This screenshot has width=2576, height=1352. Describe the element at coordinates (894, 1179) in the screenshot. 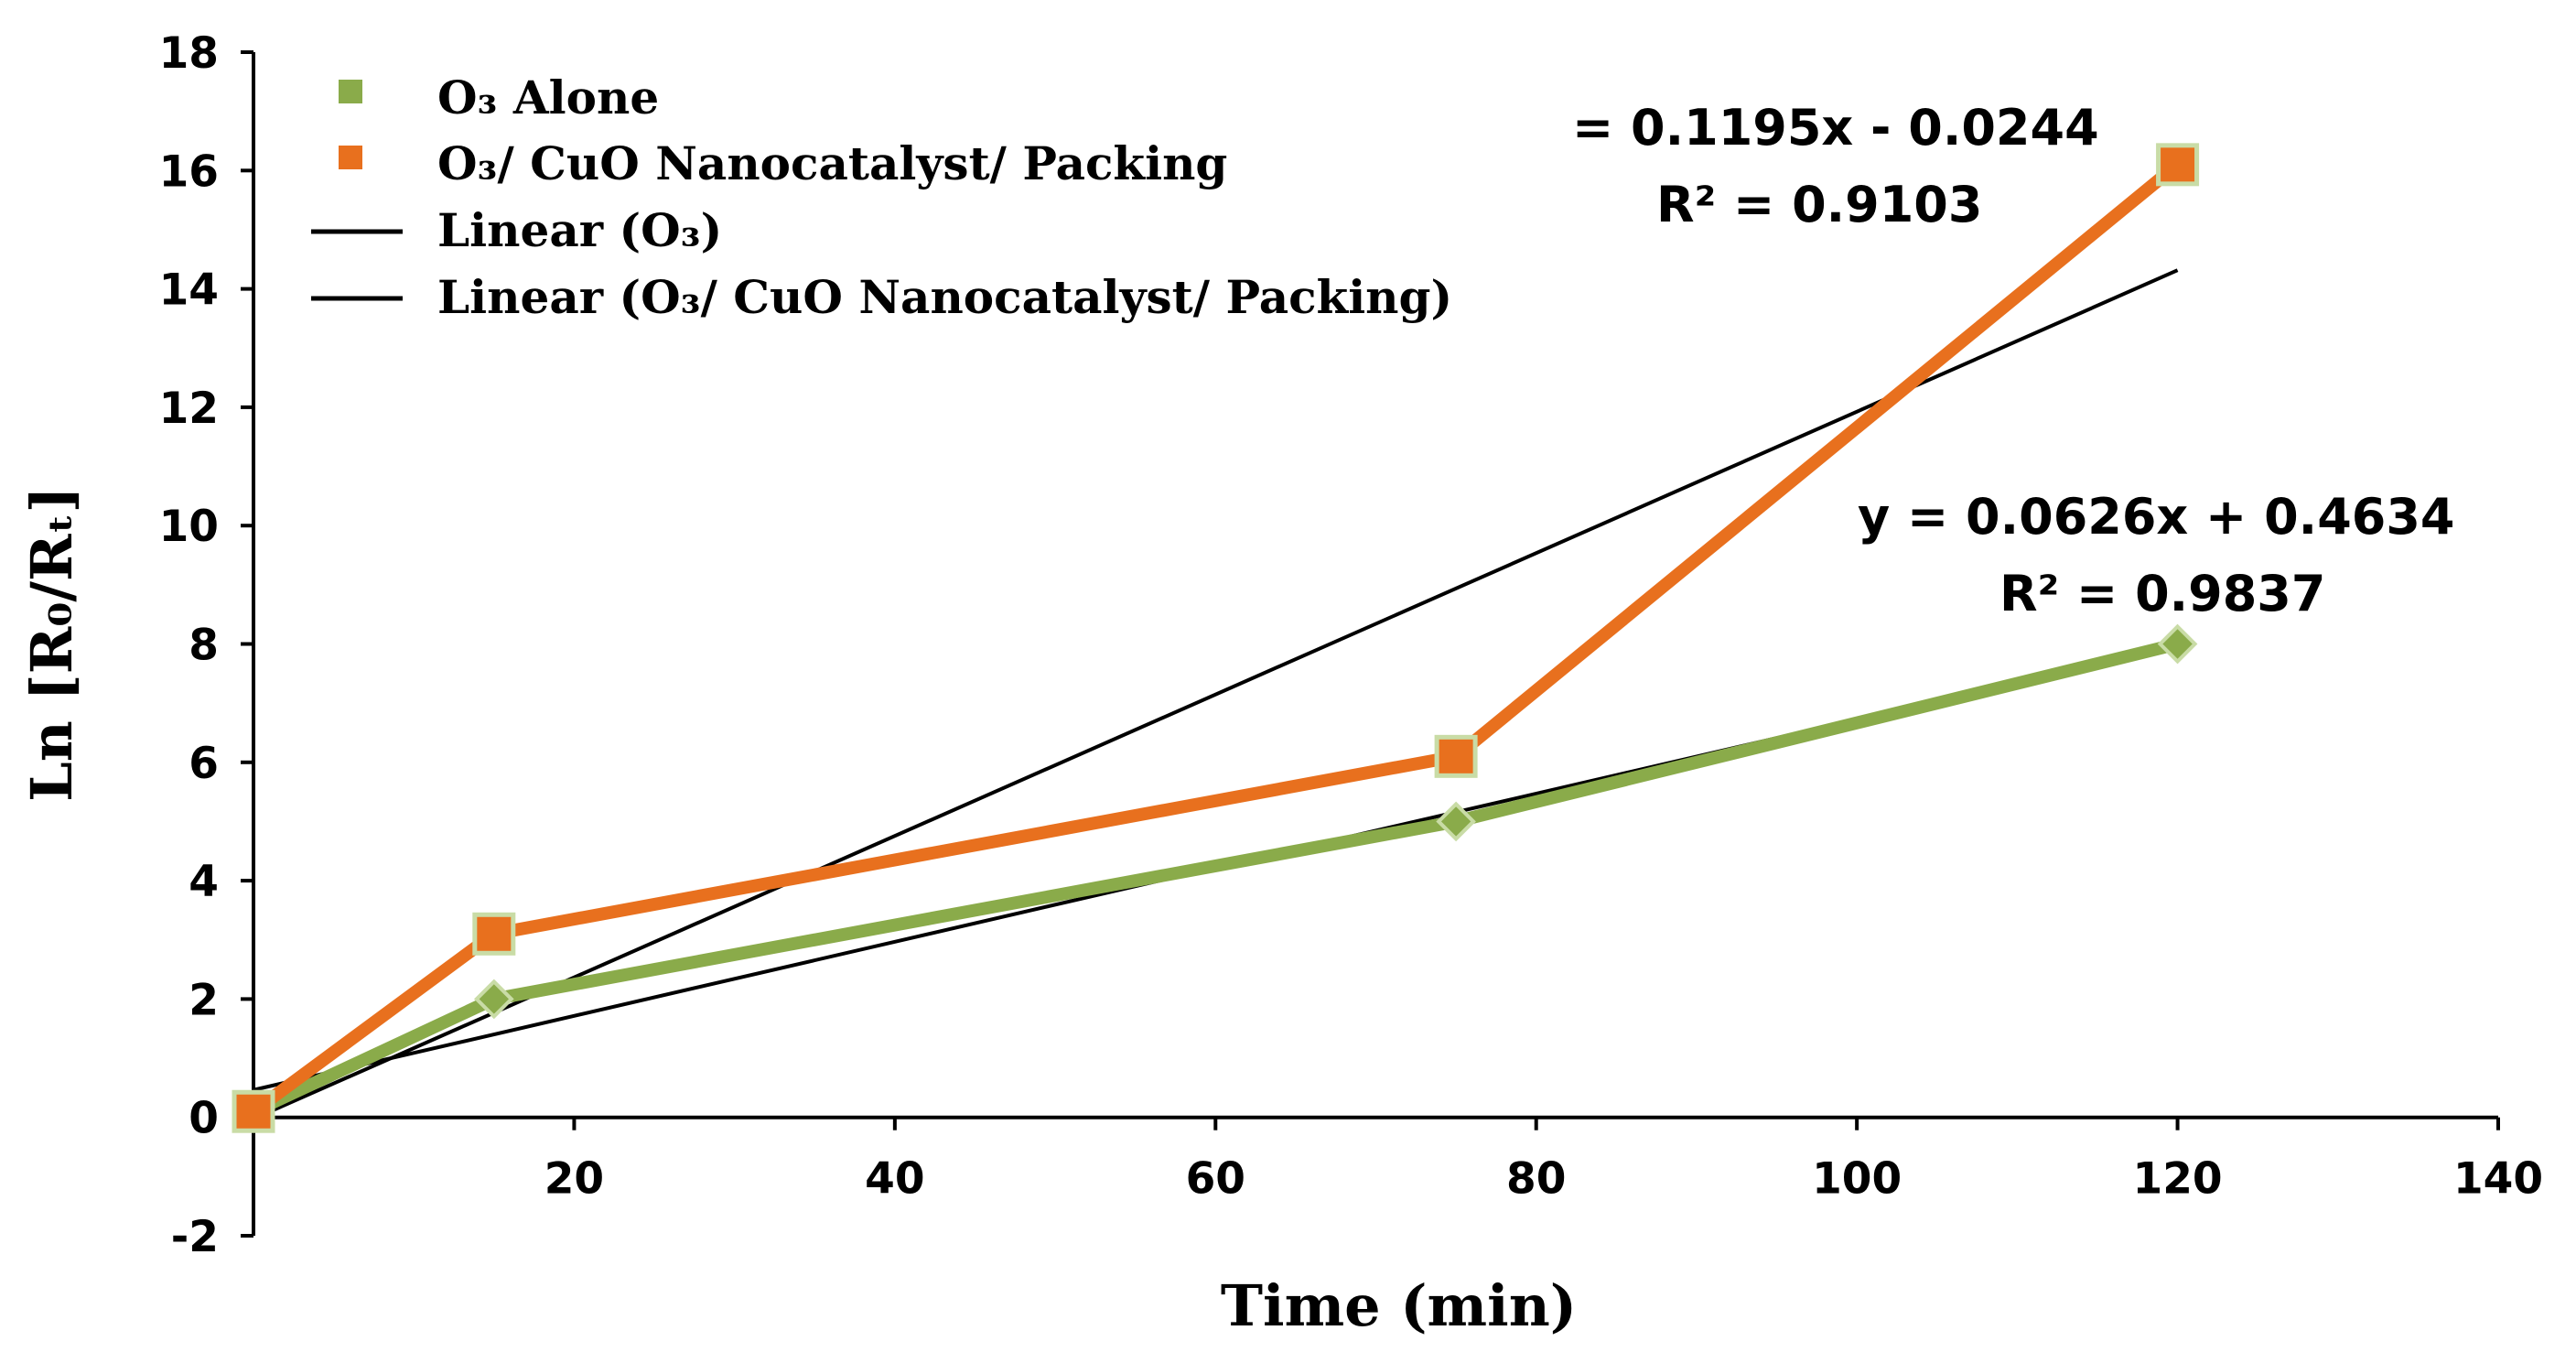

I see `x-tick-label: 40` at that location.